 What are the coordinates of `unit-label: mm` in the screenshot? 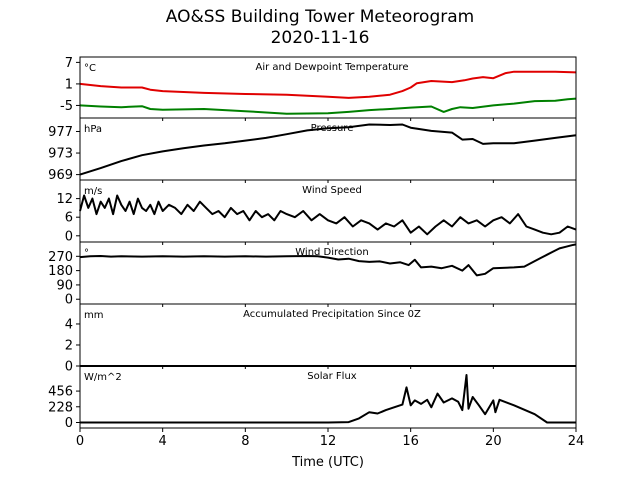 It's located at (93, 315).